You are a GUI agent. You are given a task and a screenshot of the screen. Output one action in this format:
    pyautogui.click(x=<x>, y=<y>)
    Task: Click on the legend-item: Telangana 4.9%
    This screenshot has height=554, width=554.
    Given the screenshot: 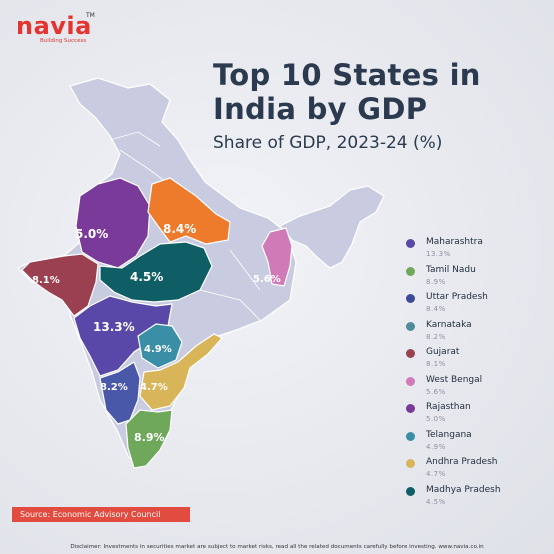 What is the action you would take?
    pyautogui.click(x=479, y=444)
    